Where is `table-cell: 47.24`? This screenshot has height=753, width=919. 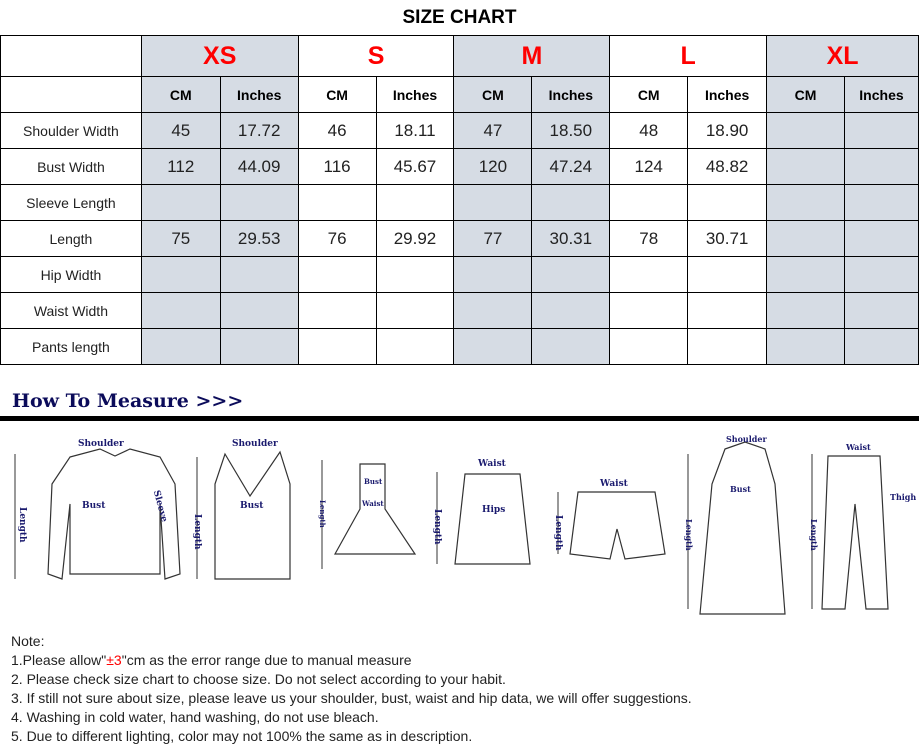
table-cell: 47.24 is located at coordinates (571, 166).